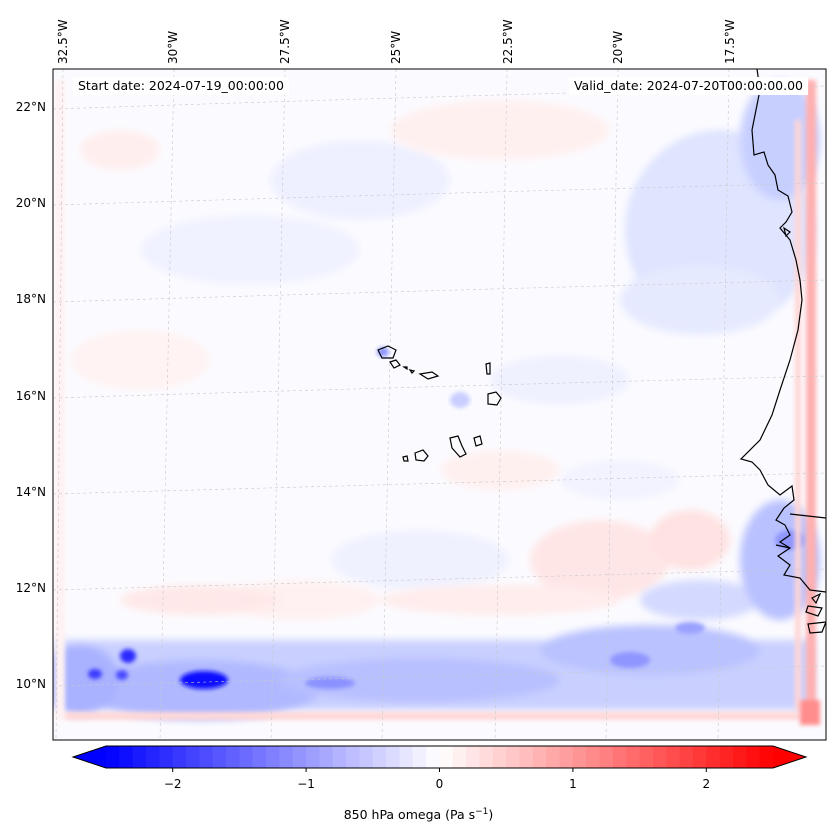  I want to click on lat-tick-labels: 22°N 20°N 18°N 16°N 14°N 12°N 10°N, so click(31, 395).